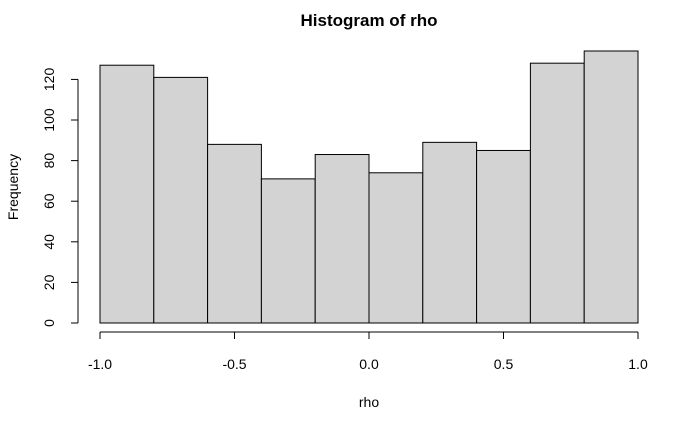 The height and width of the screenshot is (432, 700). I want to click on x-axis: -1.0 -0.5 0.0 0.5 1.0, so click(368, 351).